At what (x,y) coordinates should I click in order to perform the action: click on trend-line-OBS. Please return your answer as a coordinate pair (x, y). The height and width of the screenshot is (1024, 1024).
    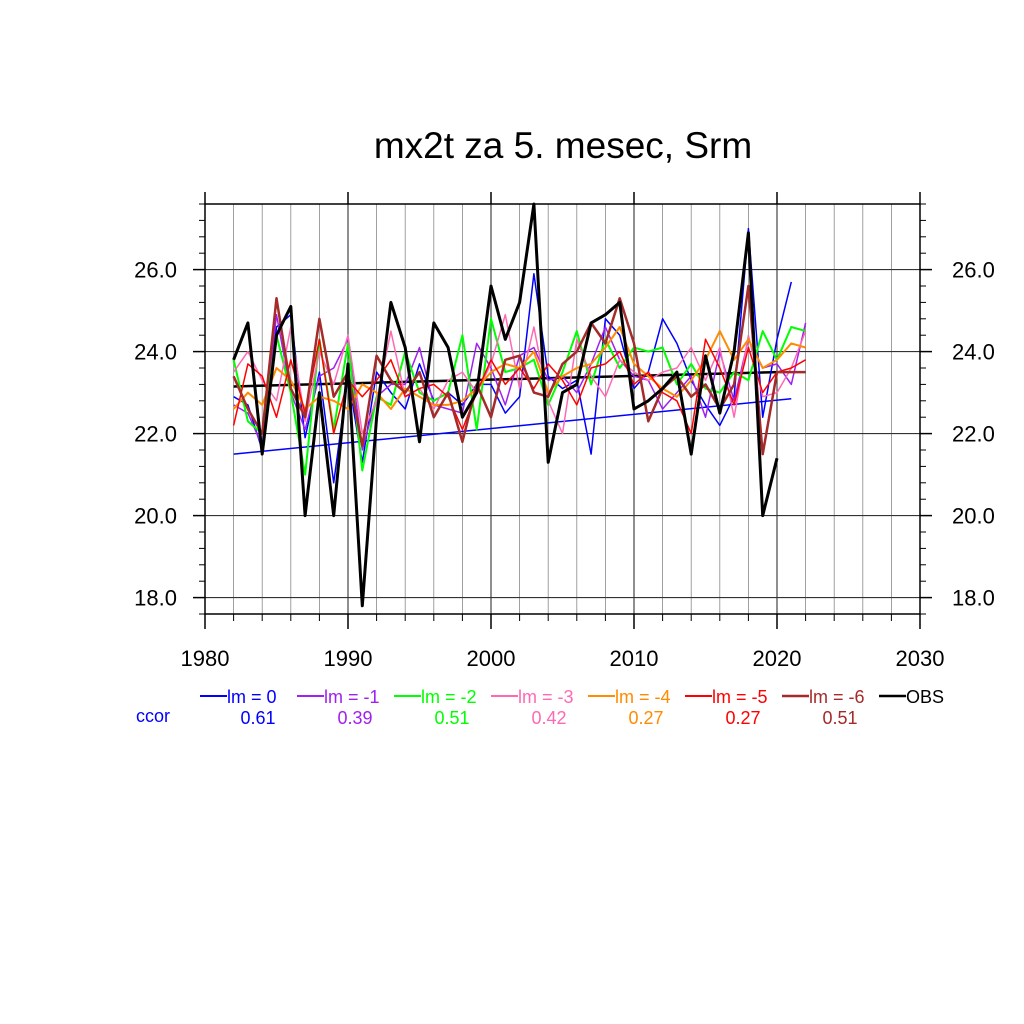
    Looking at the image, I should click on (505, 379).